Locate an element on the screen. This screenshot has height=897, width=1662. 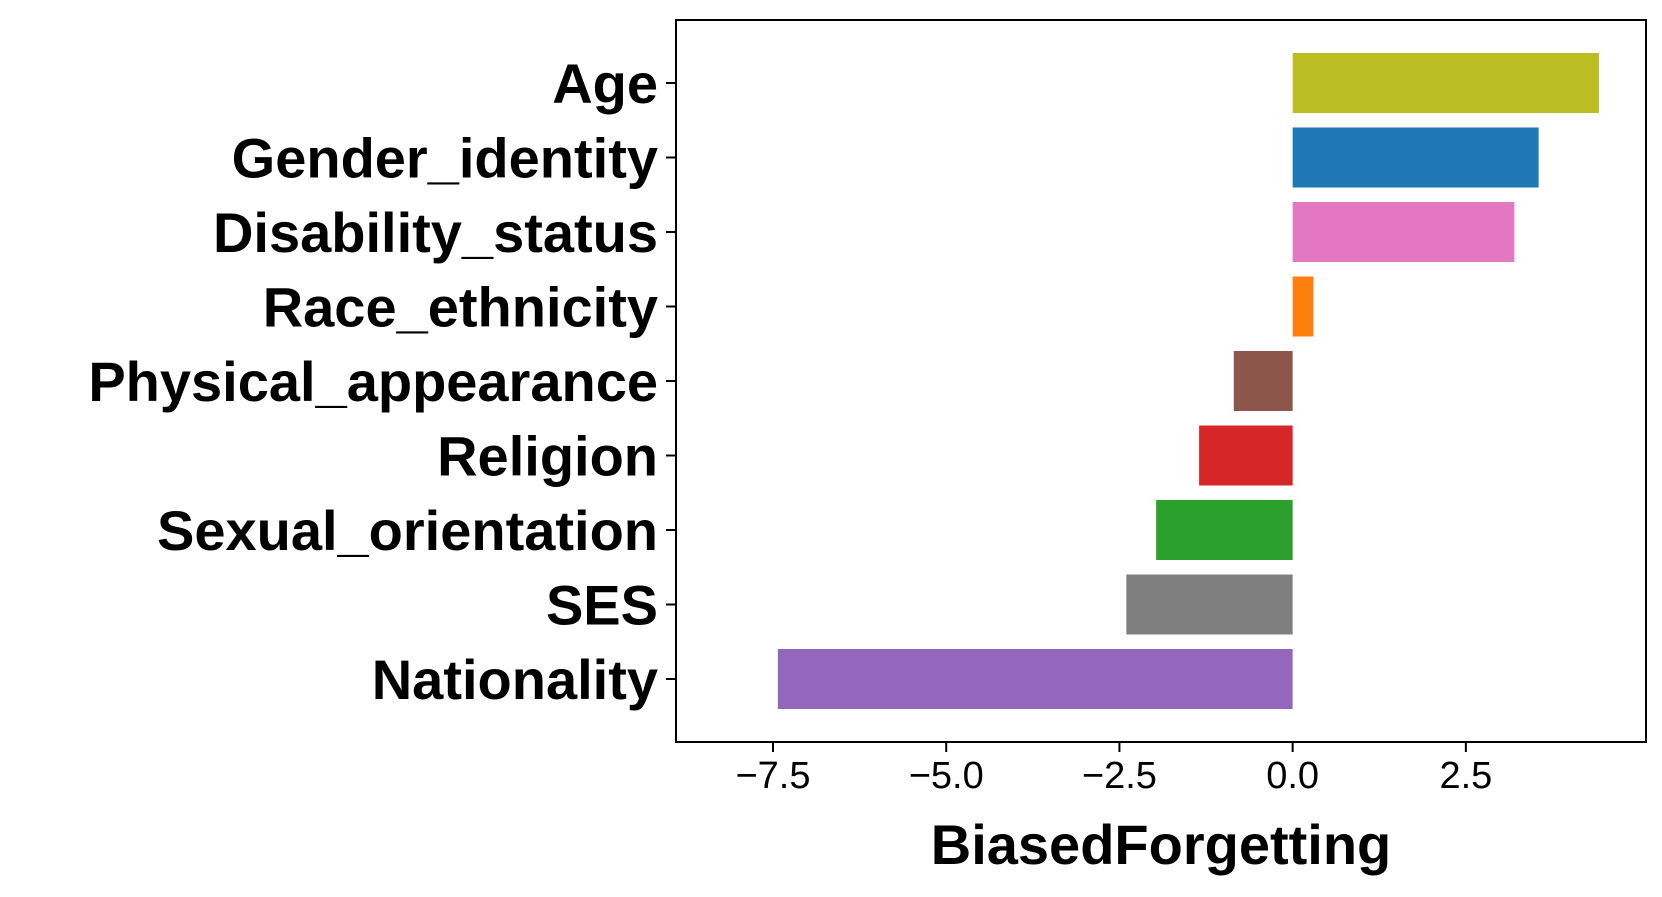
y-tick-label: Race_ethnicity is located at coordinates (460, 307).